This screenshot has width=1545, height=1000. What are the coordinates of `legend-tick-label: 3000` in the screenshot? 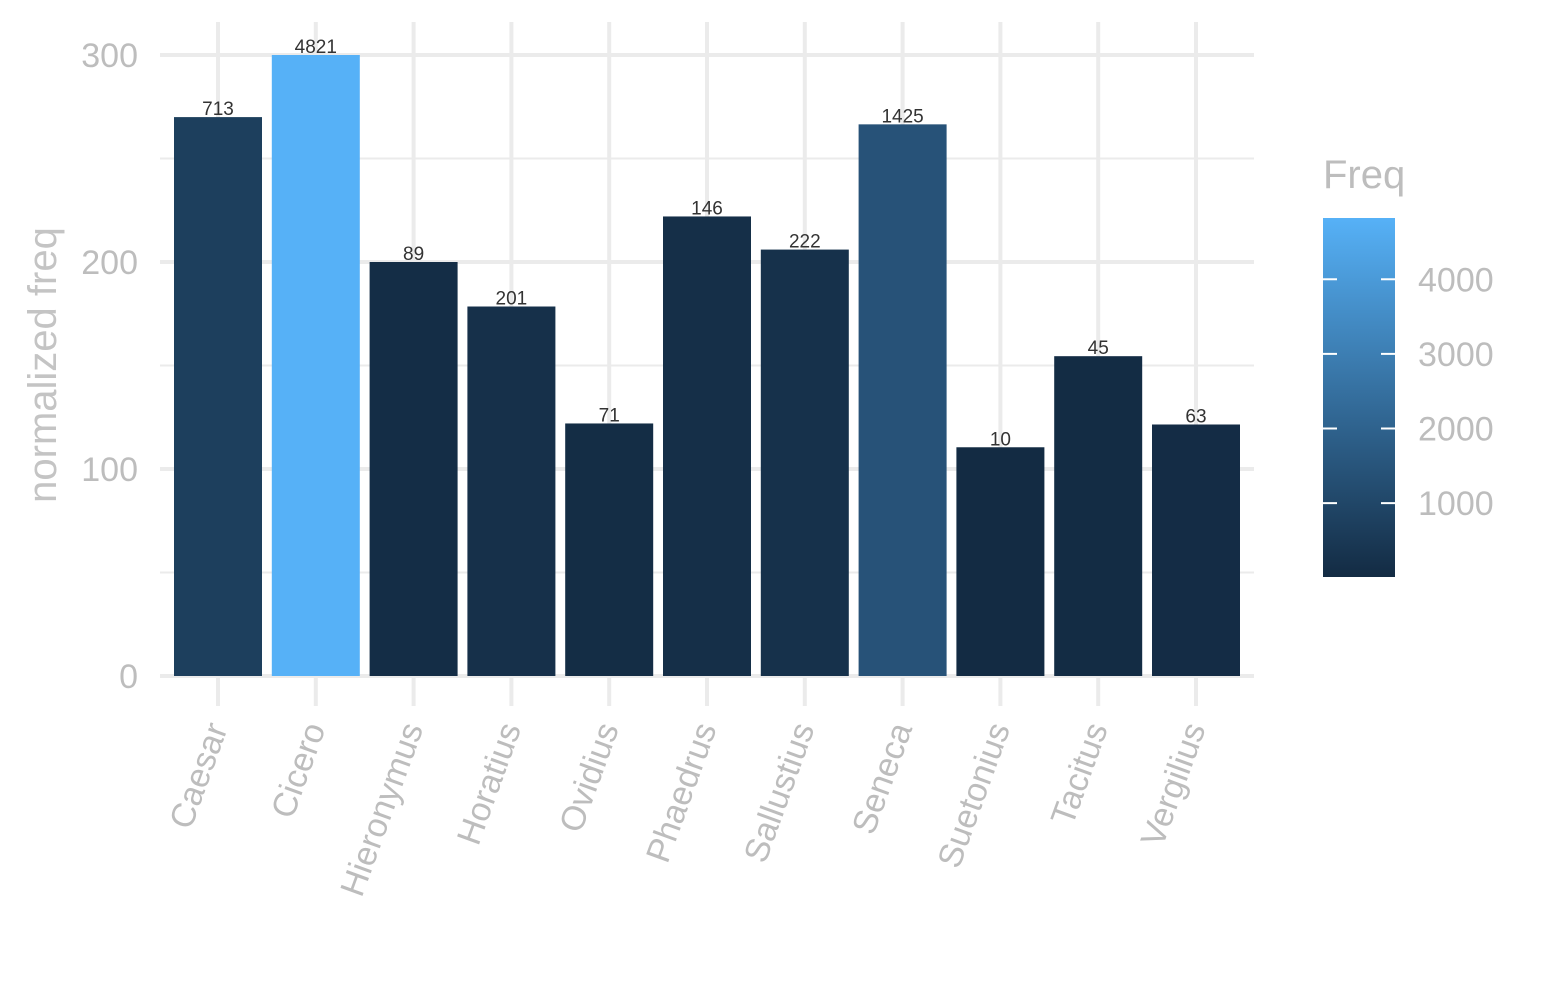 It's located at (1456, 355).